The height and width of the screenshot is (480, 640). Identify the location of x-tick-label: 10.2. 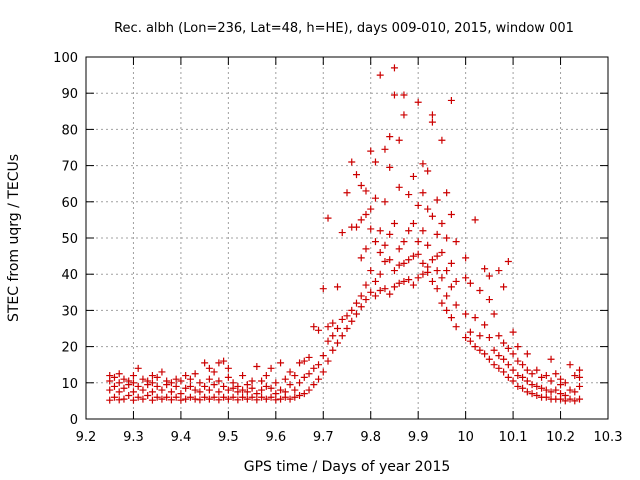
(560, 437).